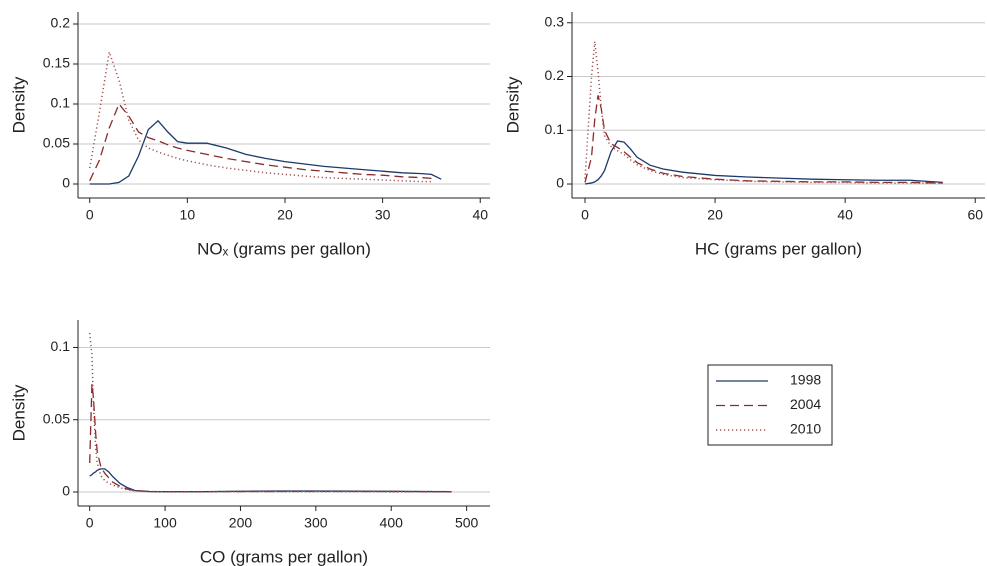  Describe the element at coordinates (56, 63) in the screenshot. I see `y-tick-label: 0.15` at that location.